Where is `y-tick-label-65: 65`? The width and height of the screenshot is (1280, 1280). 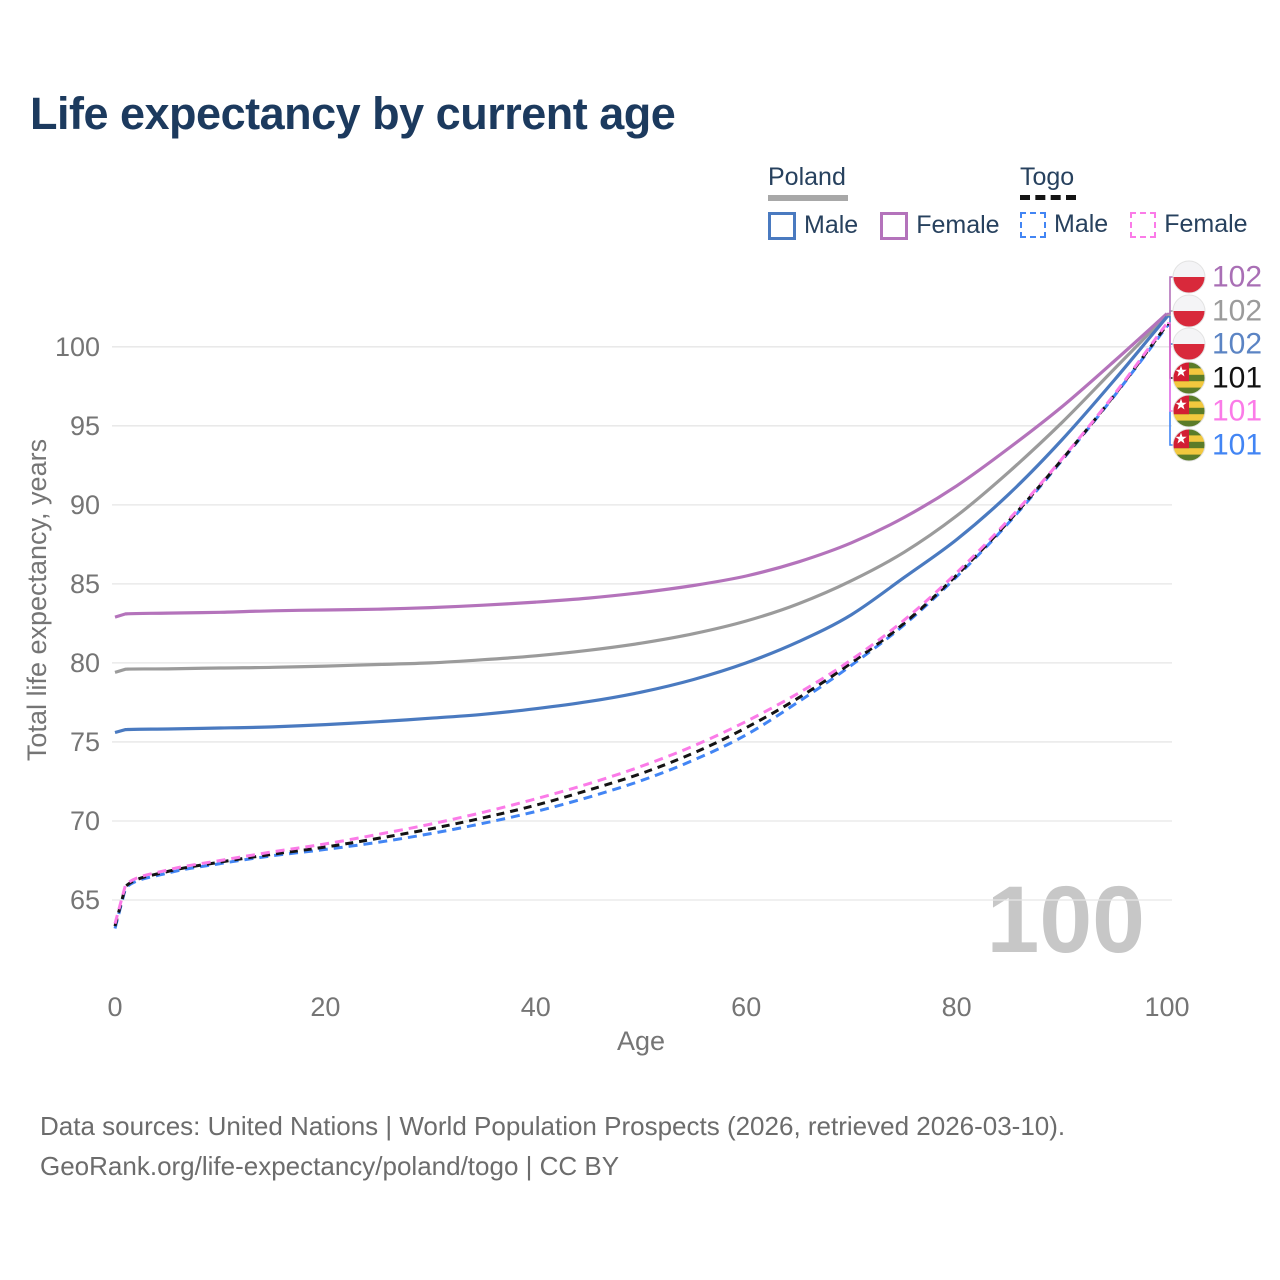
y-tick-label-65: 65 is located at coordinates (85, 900).